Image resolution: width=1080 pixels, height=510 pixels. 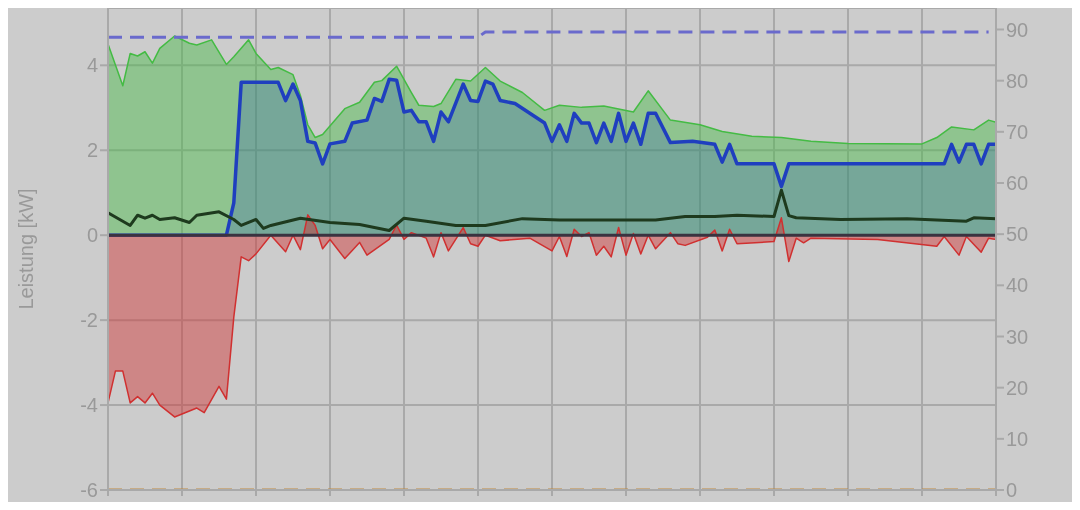 I want to click on line-series, so click(x=552, y=210).